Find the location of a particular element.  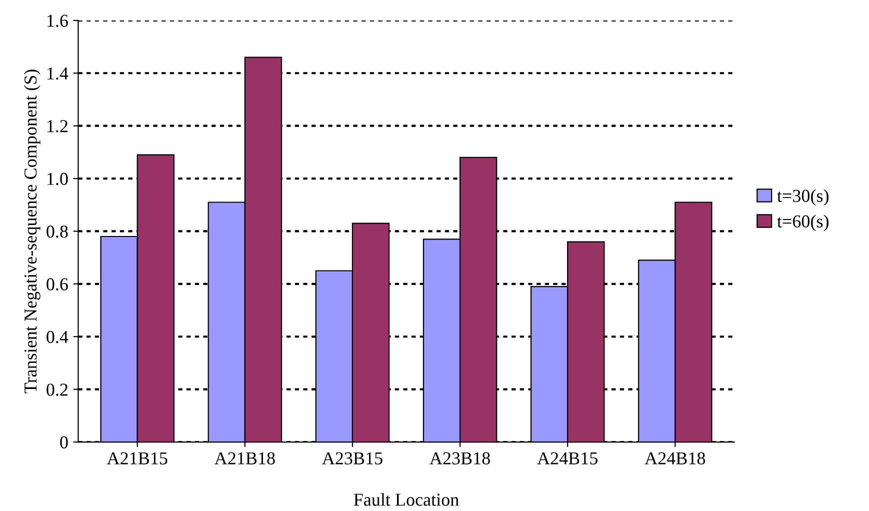

y-tick-label: 0 is located at coordinates (64, 442).